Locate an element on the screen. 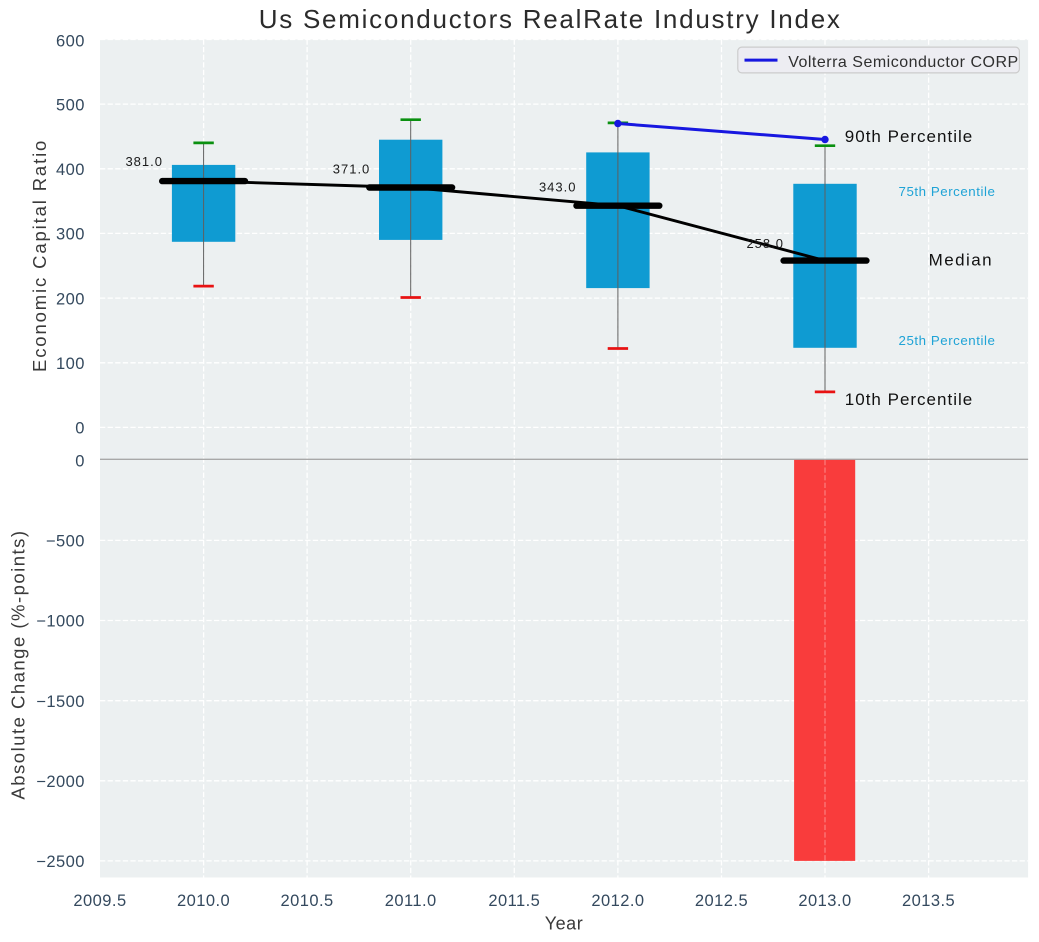 The image size is (1039, 942). svg-text: 10th Percentile is located at coordinates (909, 399).